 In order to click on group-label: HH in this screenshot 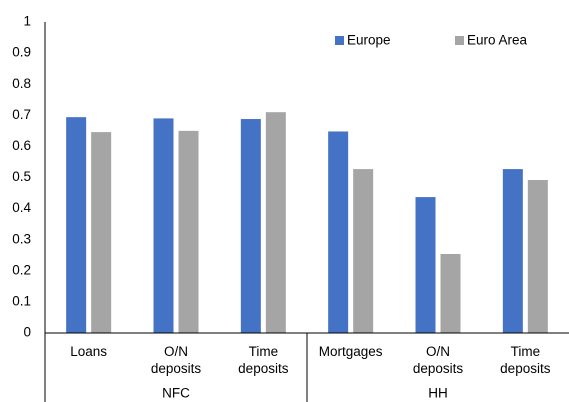, I will do `click(438, 393)`.